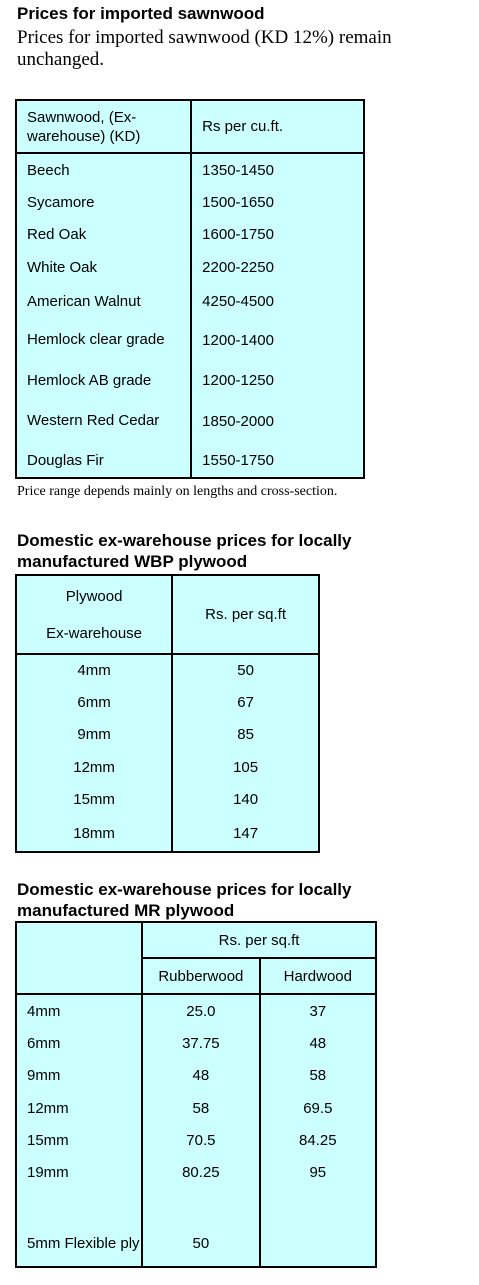  What do you see at coordinates (245, 767) in the screenshot?
I see `plywood-price: 105` at bounding box center [245, 767].